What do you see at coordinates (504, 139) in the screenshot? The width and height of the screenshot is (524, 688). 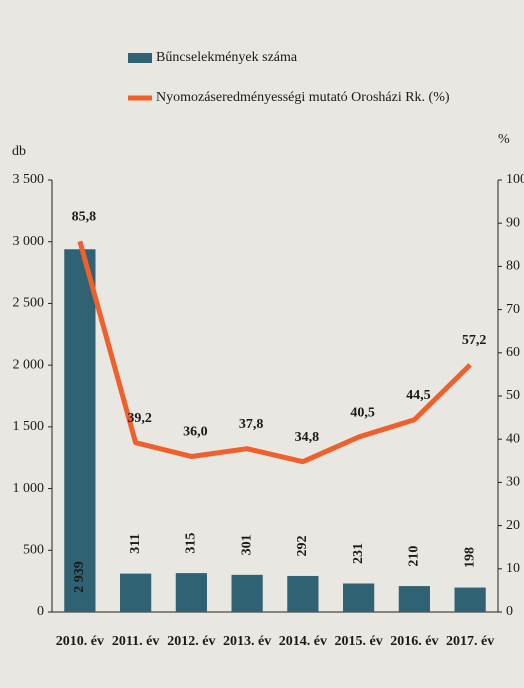 I see `y2-axis-label: %` at bounding box center [504, 139].